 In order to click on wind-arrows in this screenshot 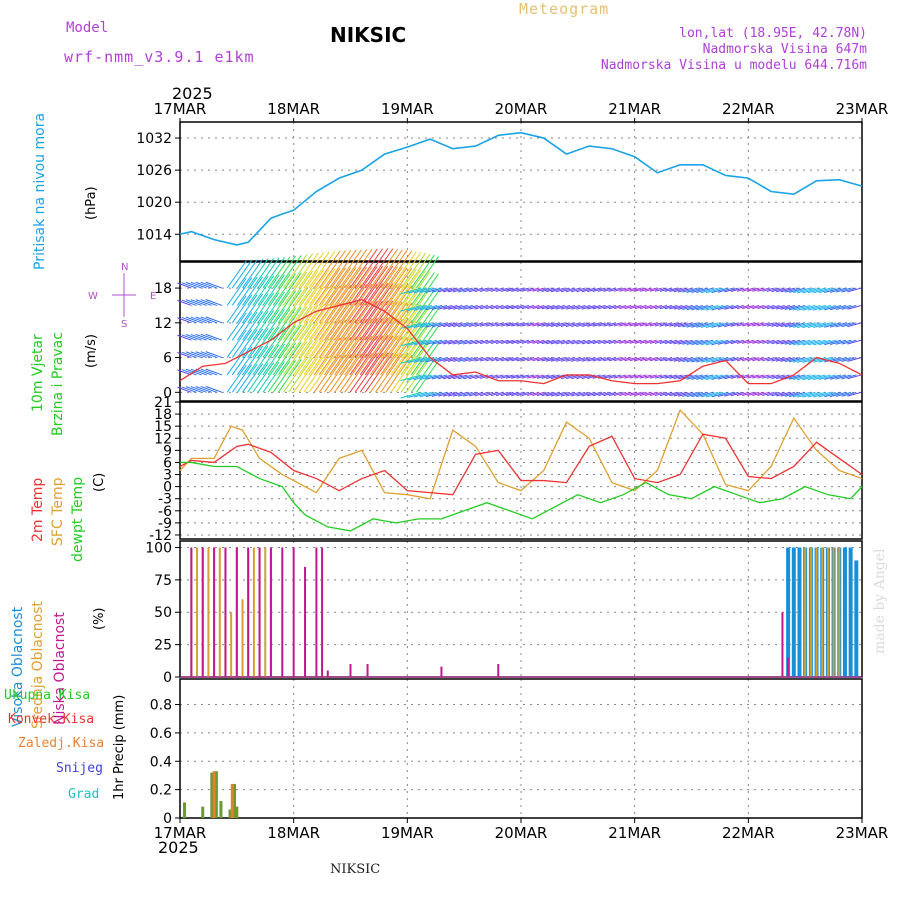, I will do `click(519, 323)`.